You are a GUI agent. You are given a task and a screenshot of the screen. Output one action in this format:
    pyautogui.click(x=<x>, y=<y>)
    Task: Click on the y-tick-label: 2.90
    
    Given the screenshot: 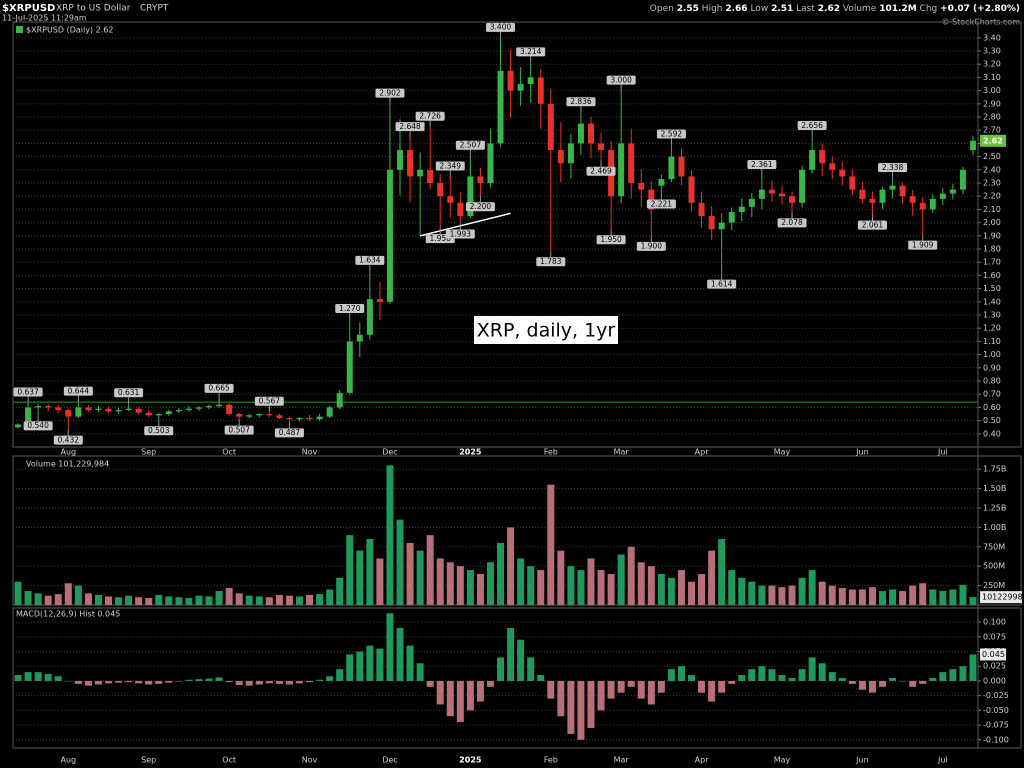 What is the action you would take?
    pyautogui.click(x=992, y=103)
    